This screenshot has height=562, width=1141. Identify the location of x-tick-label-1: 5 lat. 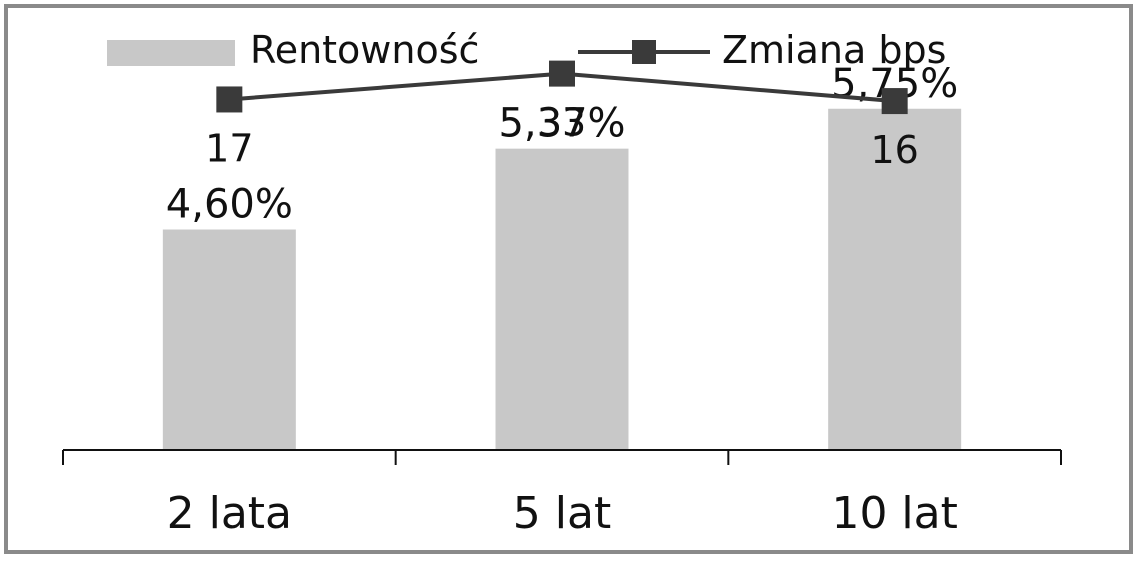
(562, 513).